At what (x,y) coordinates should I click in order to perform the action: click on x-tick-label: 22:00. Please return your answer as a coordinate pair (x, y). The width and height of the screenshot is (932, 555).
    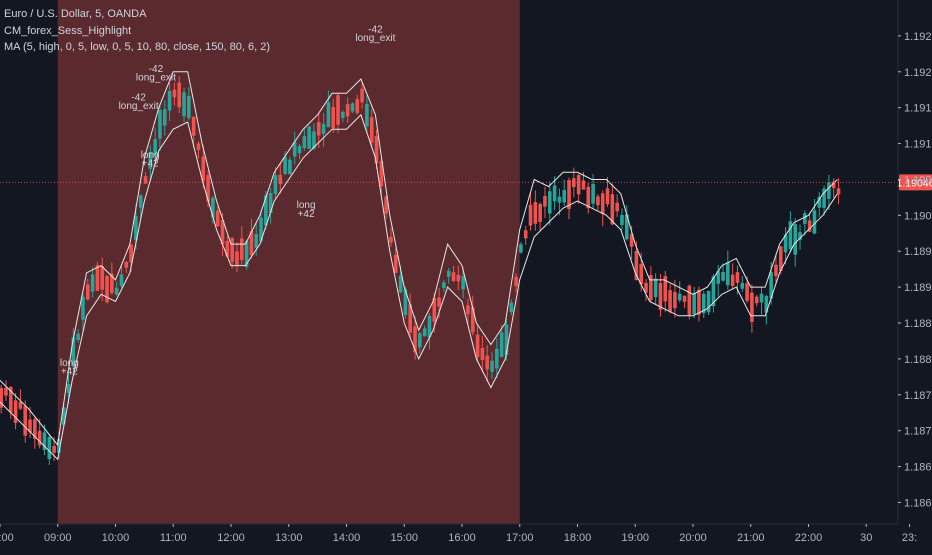
    Looking at the image, I should click on (809, 538).